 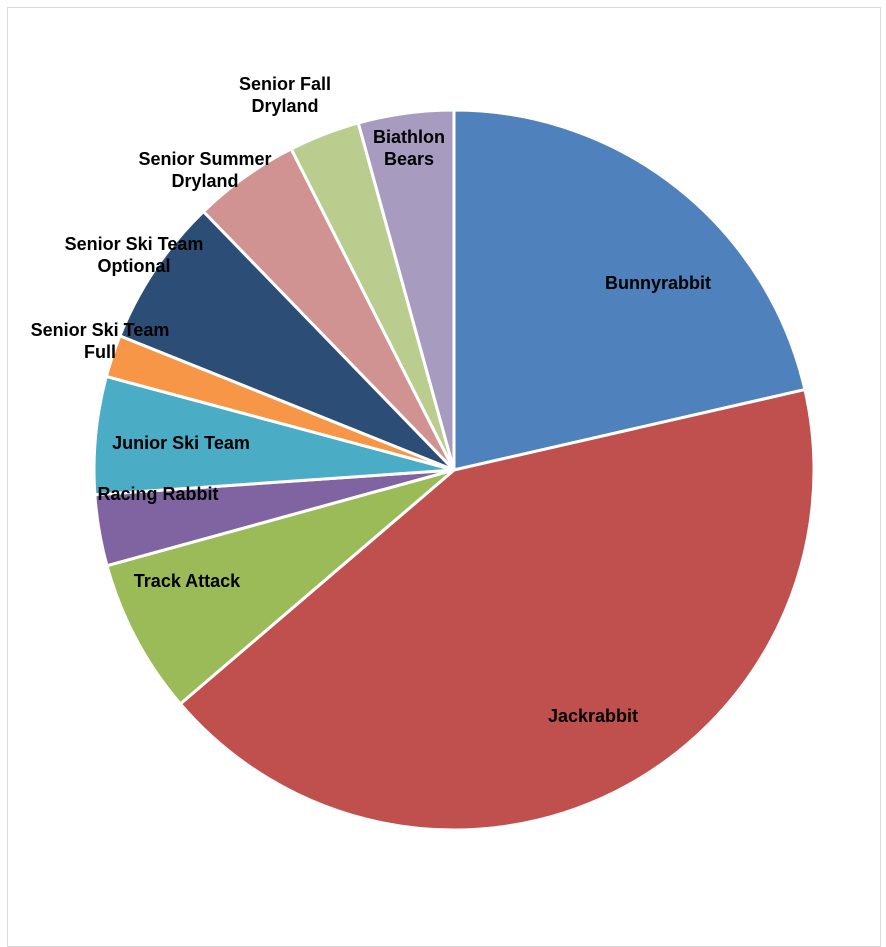 I want to click on pie-slice-biathlon-bears, so click(x=406, y=290).